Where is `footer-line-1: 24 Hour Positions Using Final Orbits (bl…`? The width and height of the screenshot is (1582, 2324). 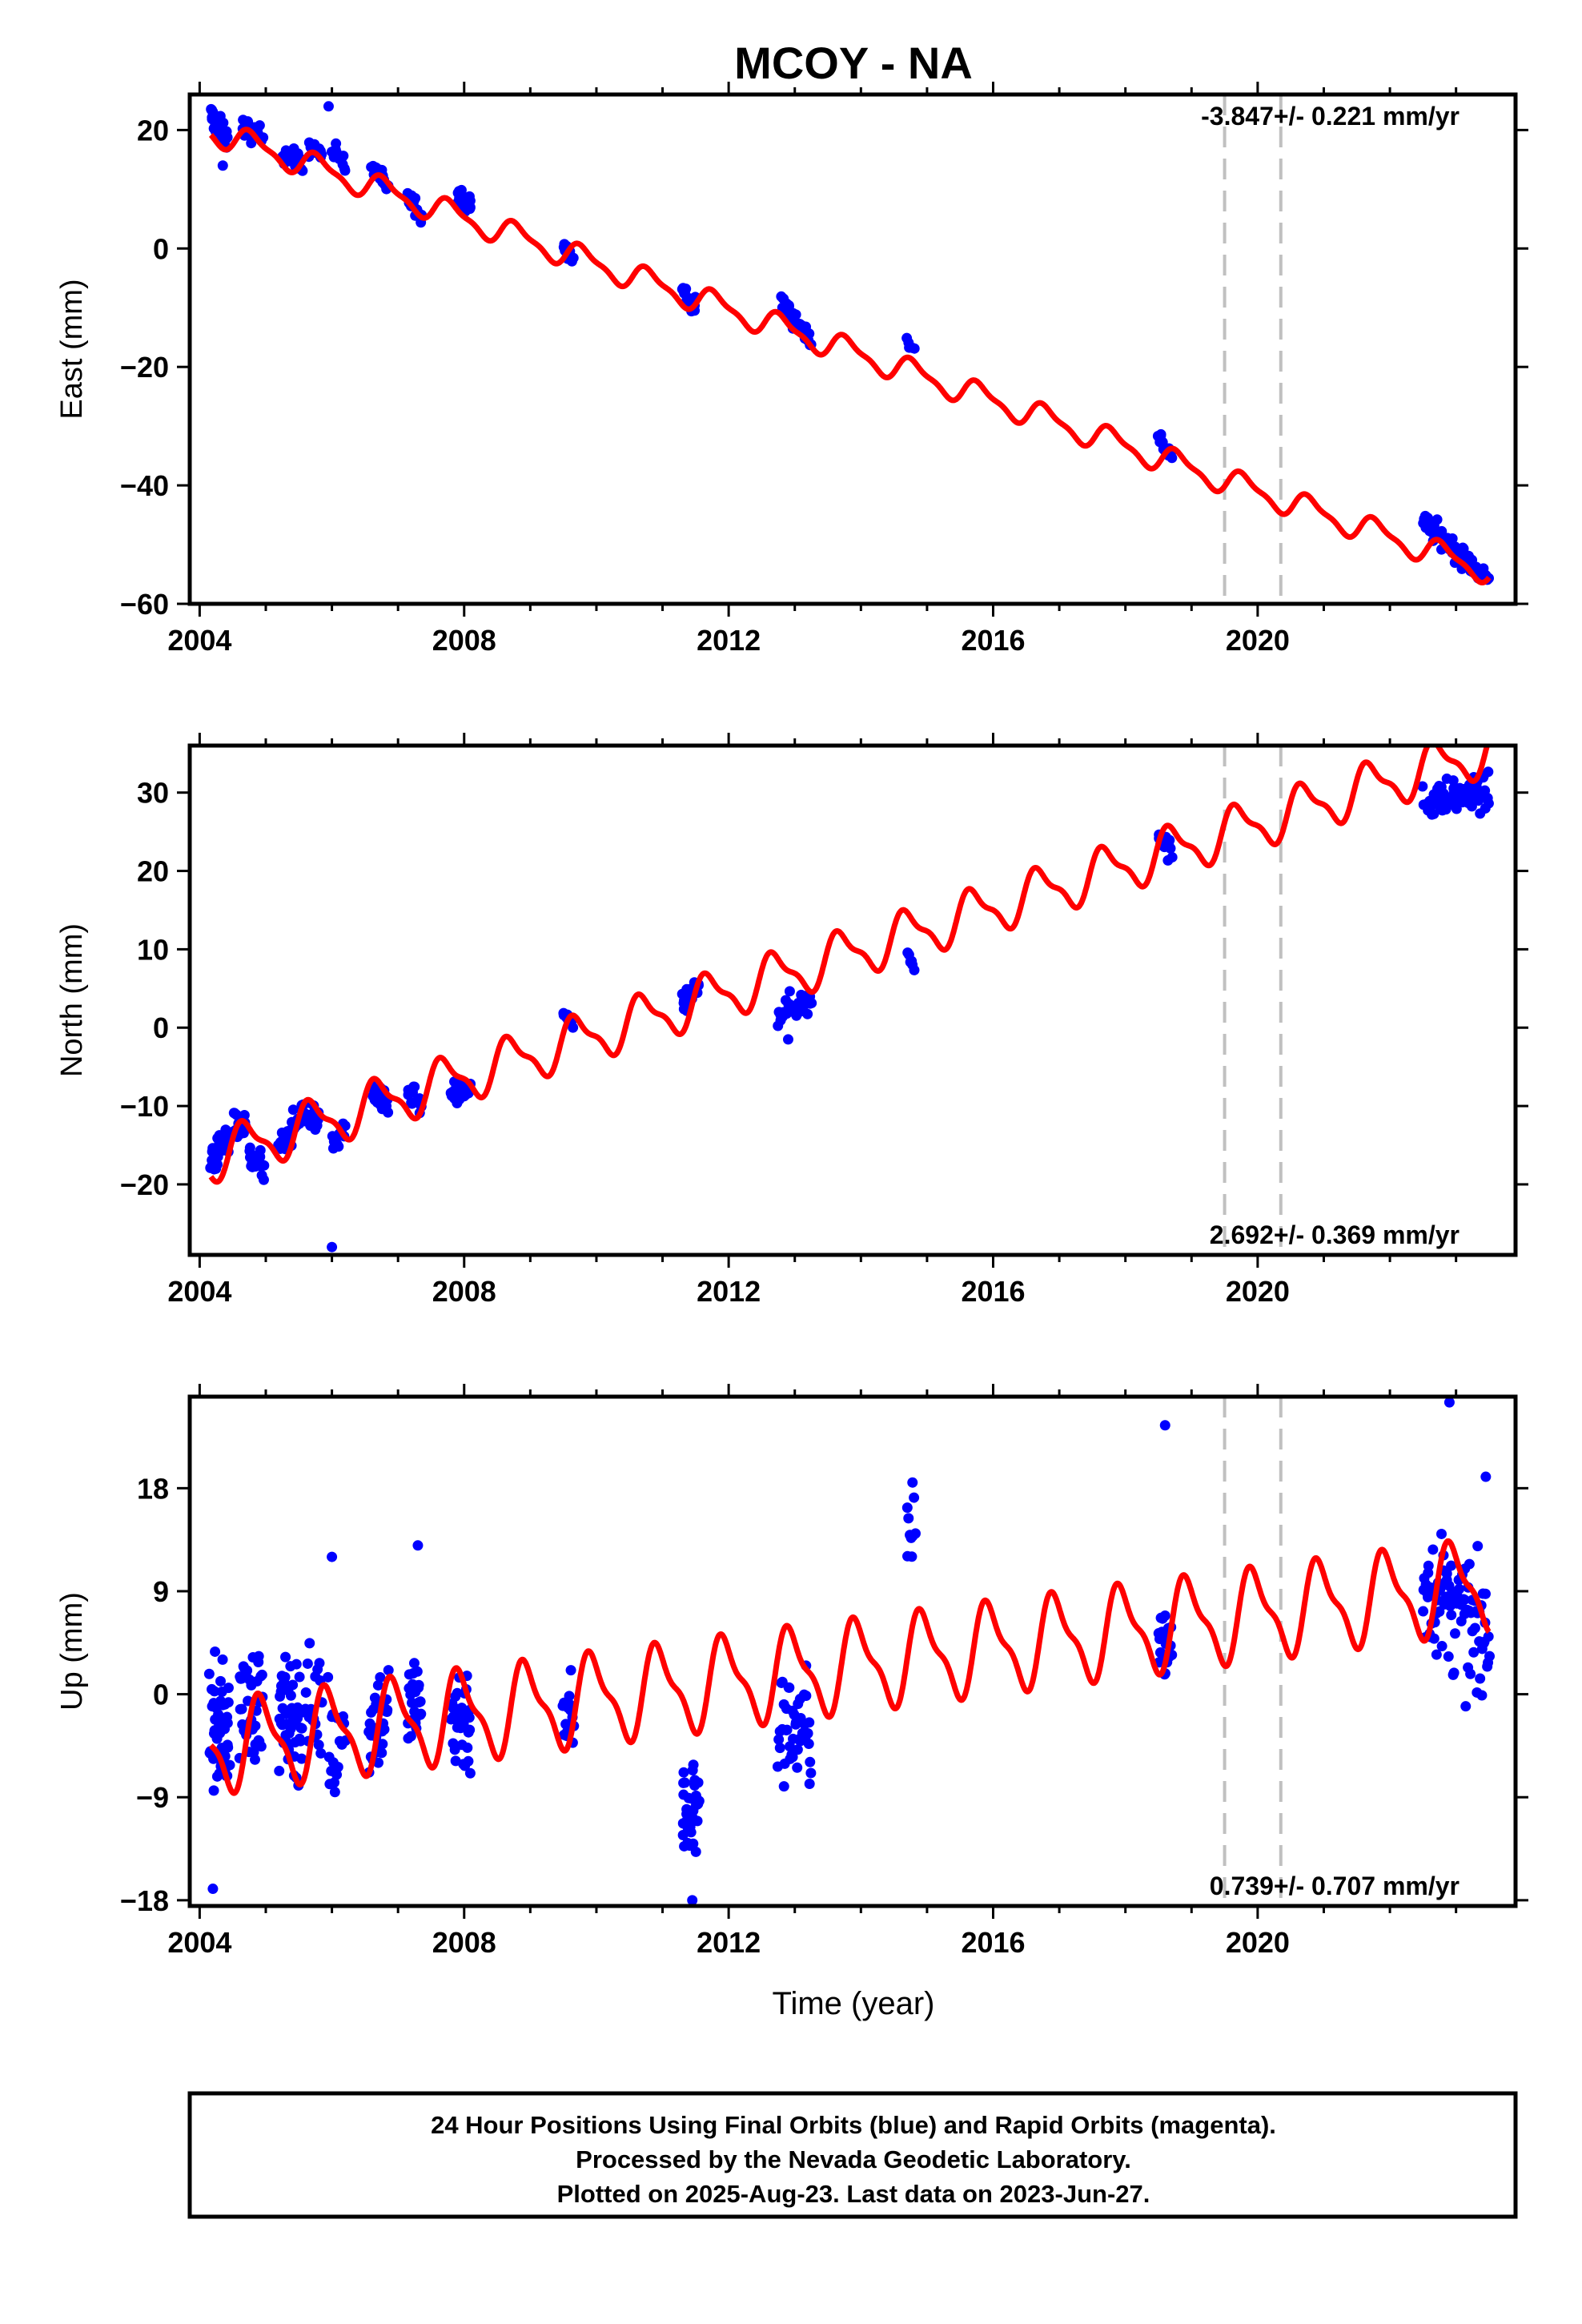
footer-line-1: 24 Hour Positions Using Final Orbits (bl… is located at coordinates (853, 2125).